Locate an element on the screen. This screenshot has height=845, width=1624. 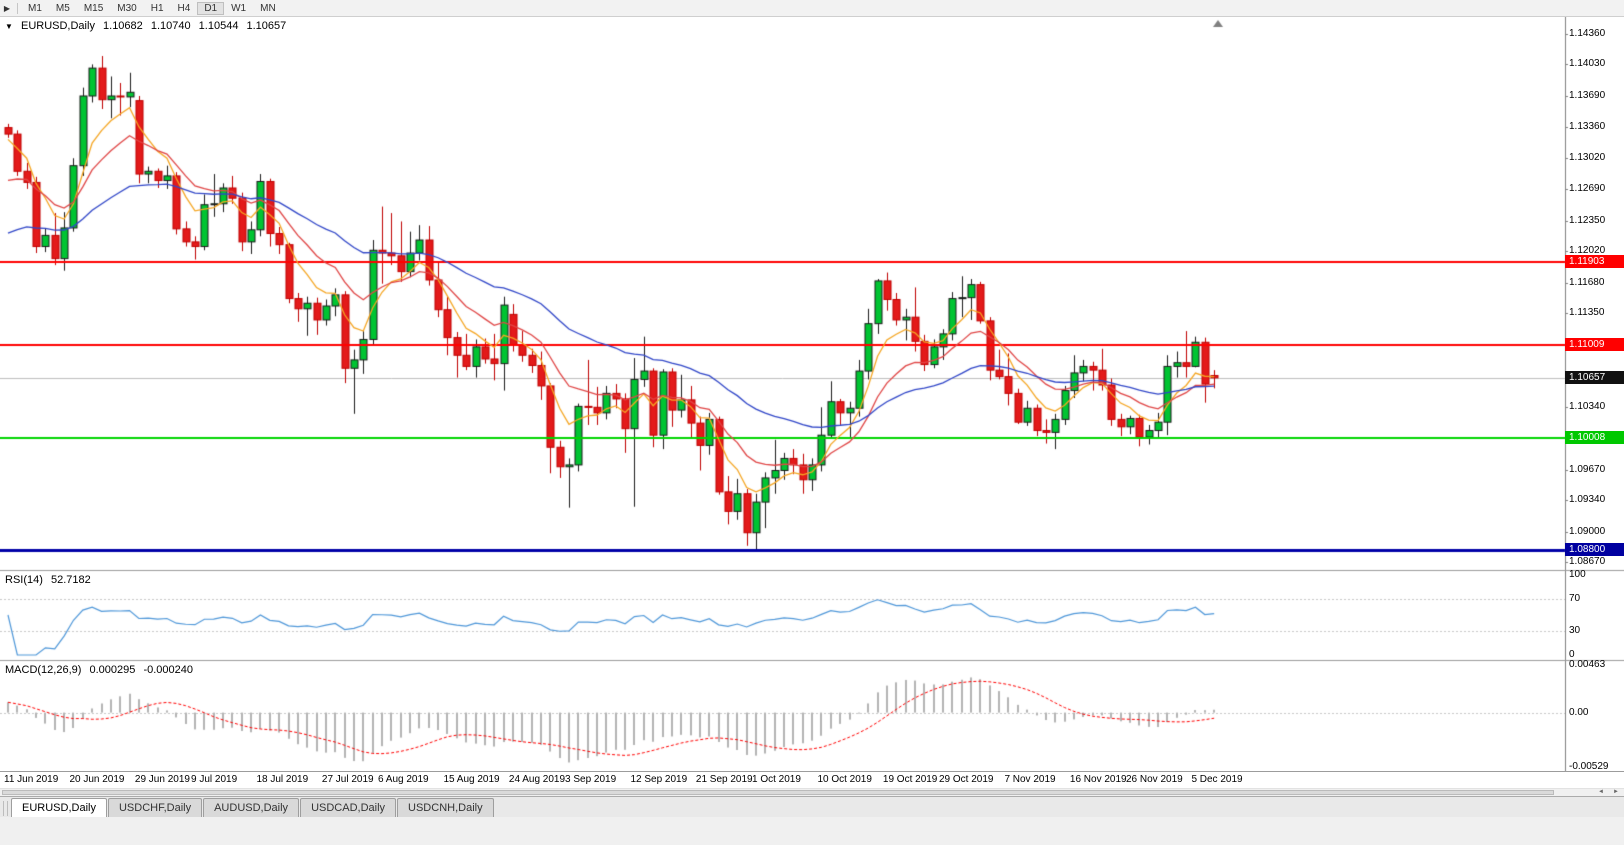
macd-indicator-label: MACD(12,26,9) 0.000295 -0.000240 is located at coordinates (101, 670).